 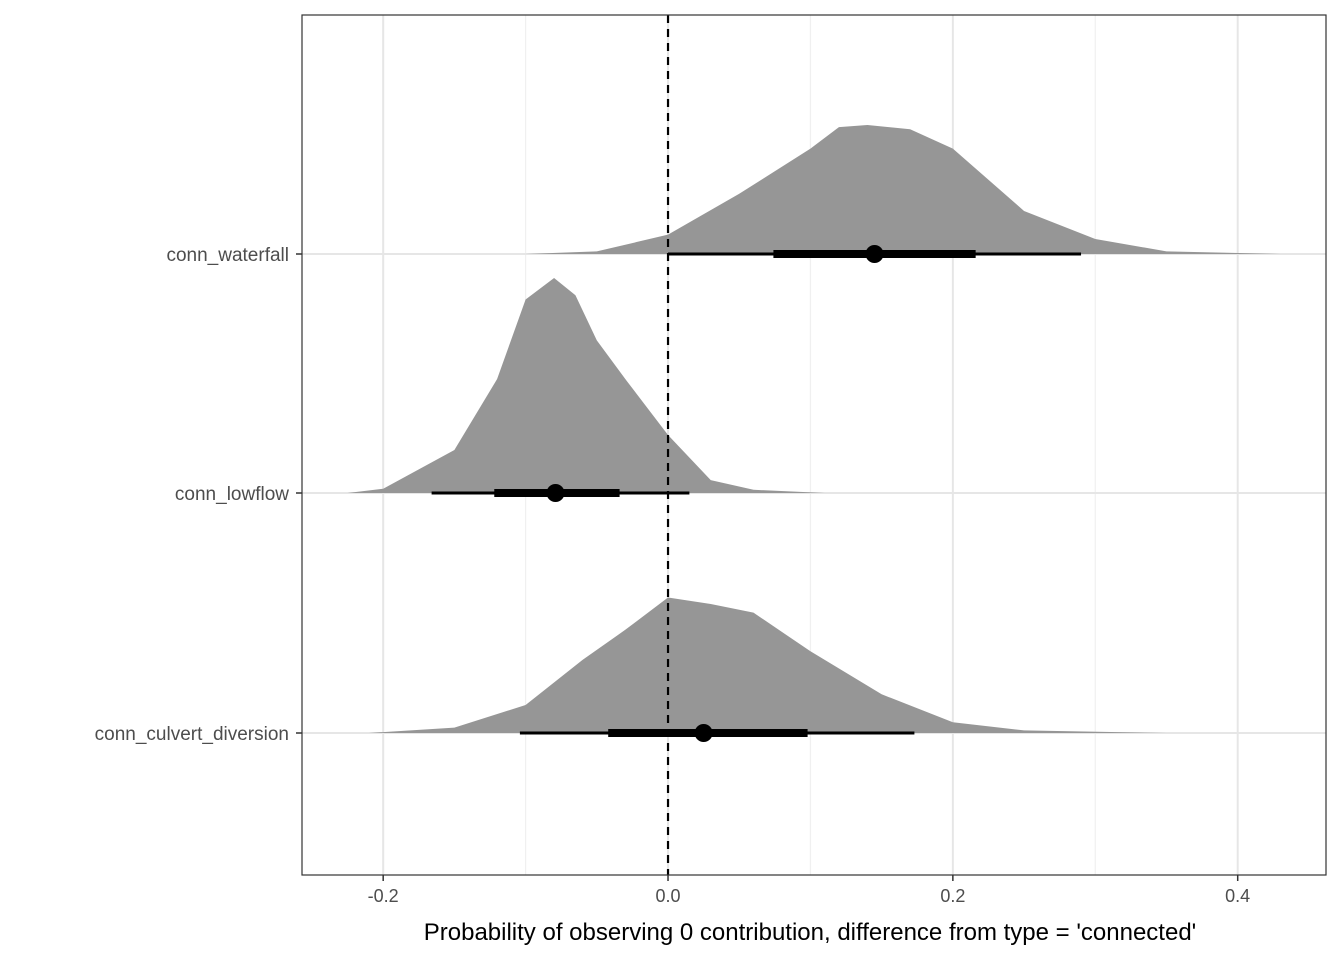 What do you see at coordinates (232, 494) in the screenshot?
I see `y-tick-label: conn_lowflow` at bounding box center [232, 494].